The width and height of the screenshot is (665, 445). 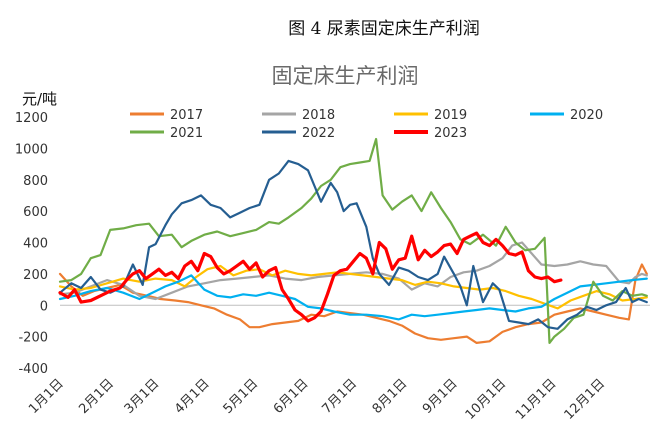 I want to click on x-tick-label: 8月1日, so click(x=390, y=396).